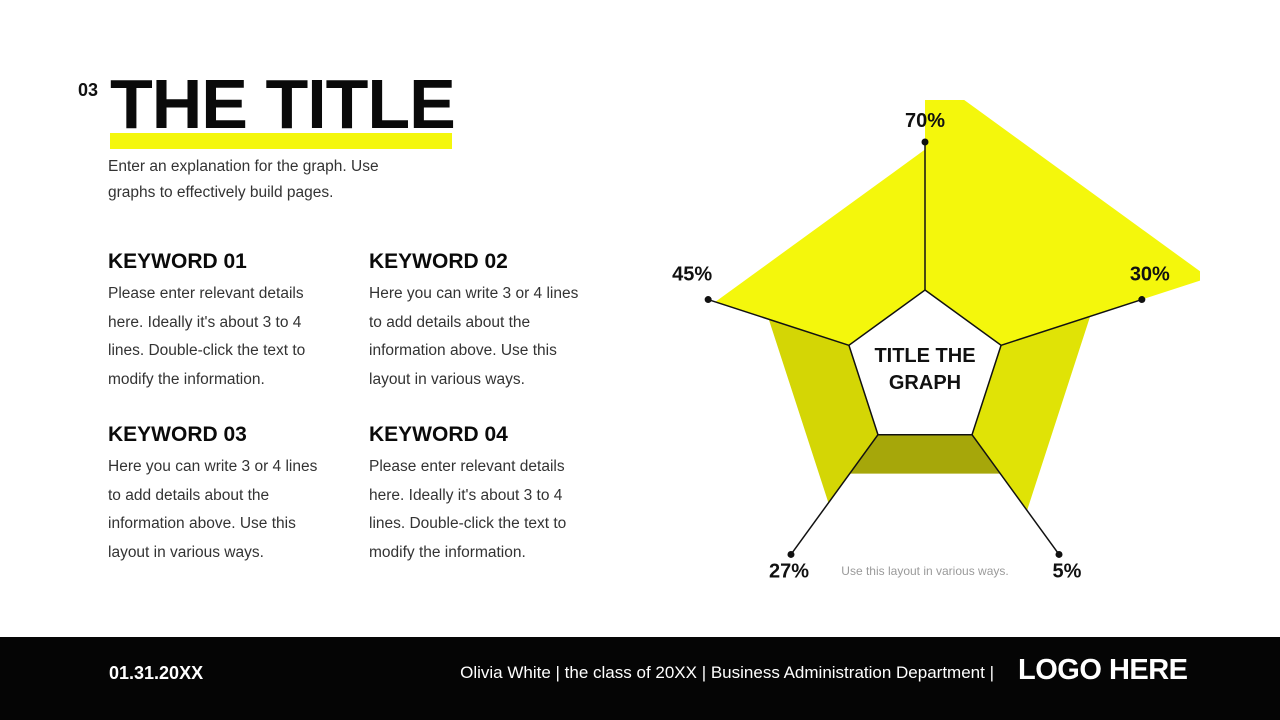  Describe the element at coordinates (925, 383) in the screenshot. I see `chart-title: GRAPH` at that location.